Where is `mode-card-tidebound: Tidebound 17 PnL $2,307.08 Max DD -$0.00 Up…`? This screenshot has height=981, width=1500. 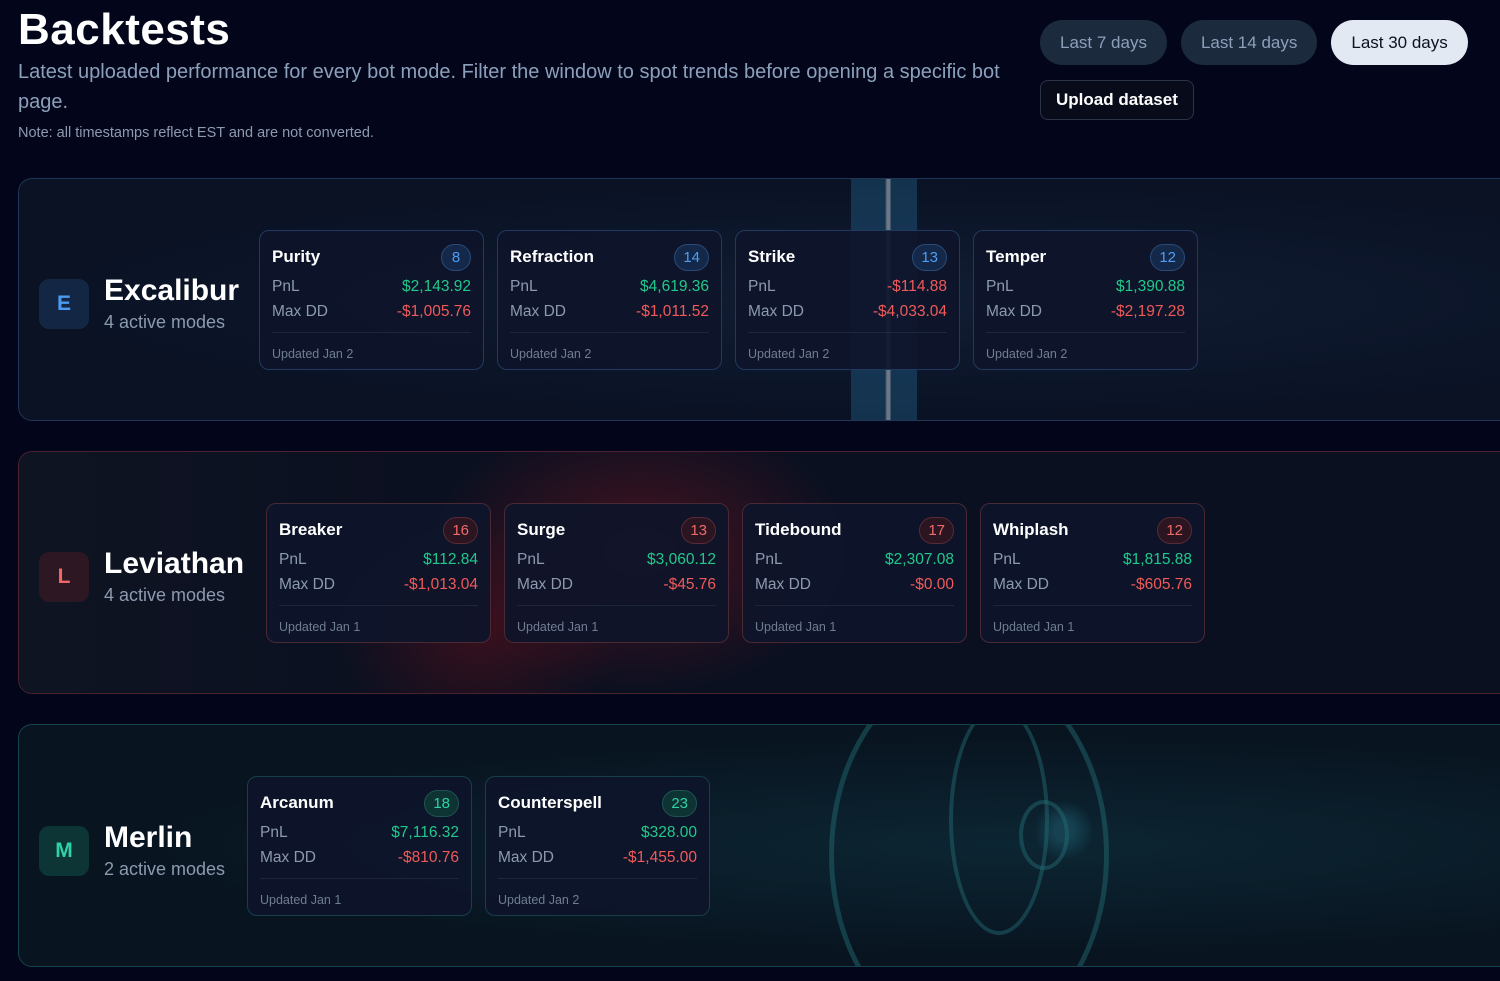
mode-card-tidebound: Tidebound 17 PnL $2,307.08 Max DD -$0.00 Up… is located at coordinates (854, 573).